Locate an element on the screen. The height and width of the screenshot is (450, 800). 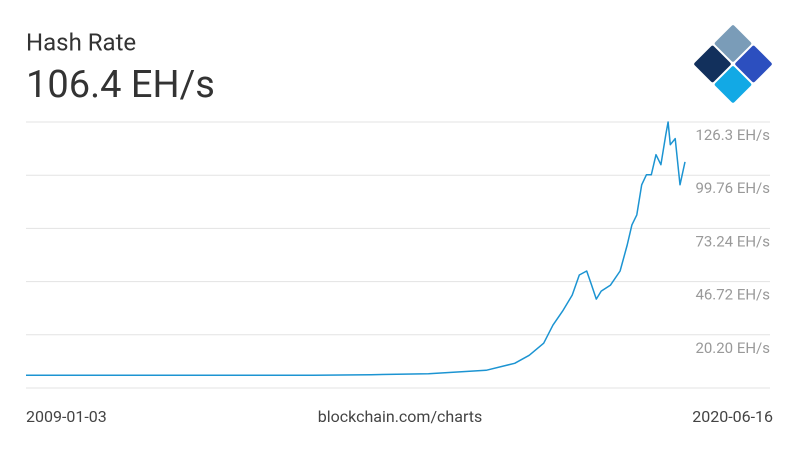
y-tick-label: 46.72 EH/s is located at coordinates (732, 295).